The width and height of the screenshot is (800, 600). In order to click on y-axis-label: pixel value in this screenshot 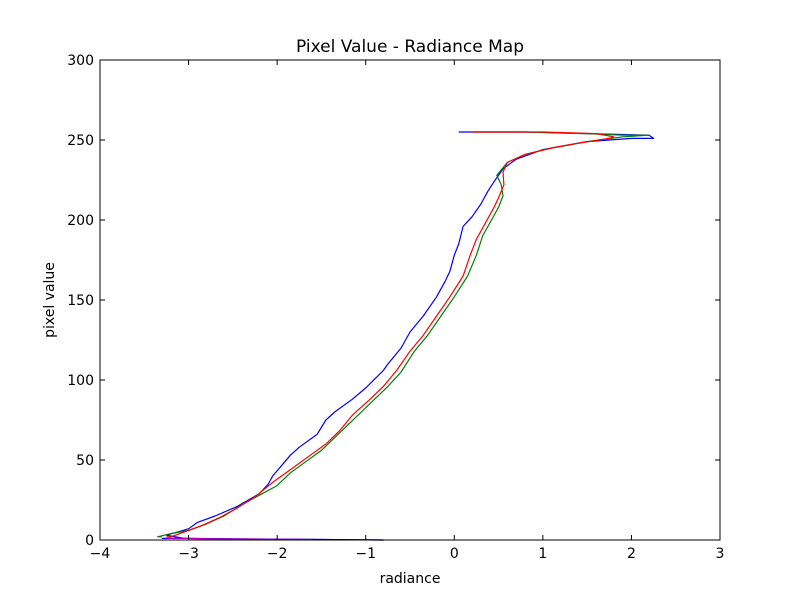, I will do `click(50, 300)`.